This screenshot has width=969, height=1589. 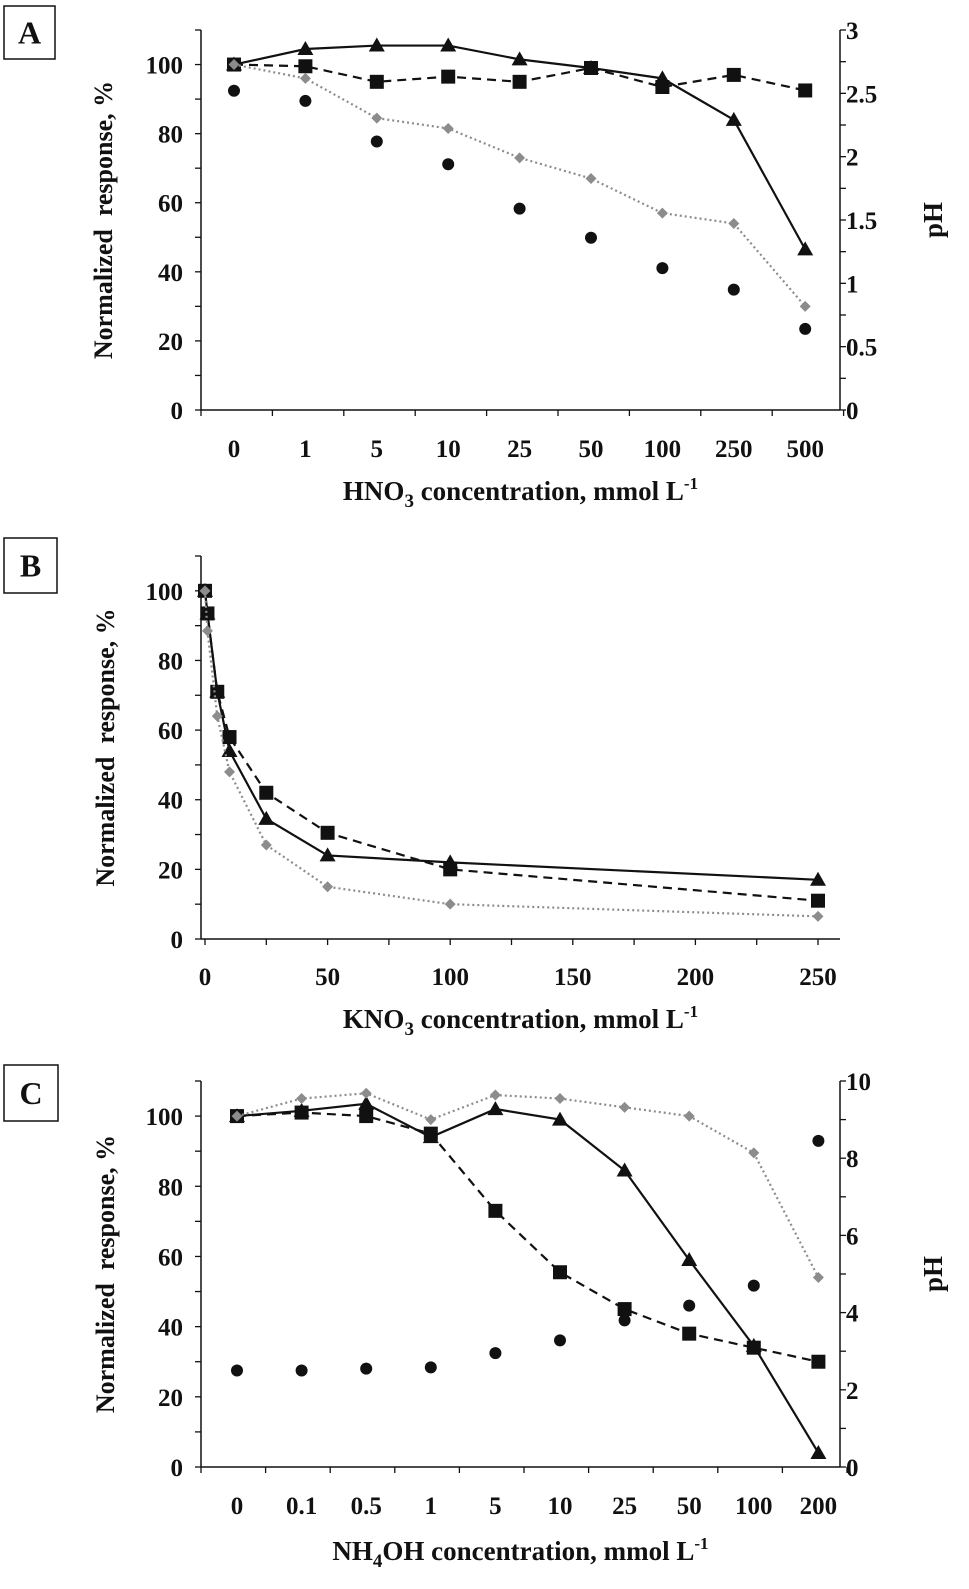 What do you see at coordinates (573, 977) in the screenshot?
I see `x-tick-label: 150` at bounding box center [573, 977].